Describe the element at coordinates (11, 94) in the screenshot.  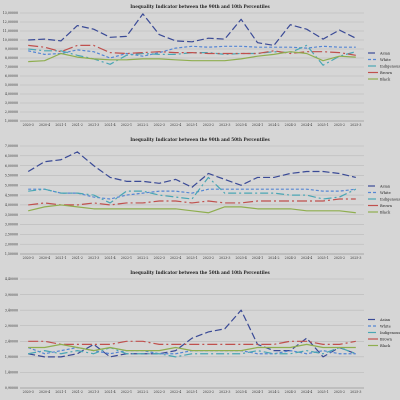
I see `y-tick-label: 4,00000` at that location.